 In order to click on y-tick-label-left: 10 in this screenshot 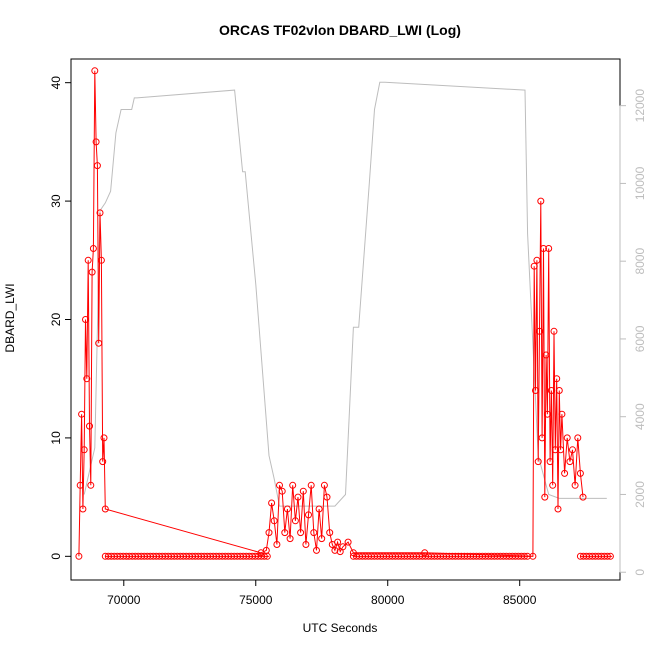, I will do `click(56, 438)`.